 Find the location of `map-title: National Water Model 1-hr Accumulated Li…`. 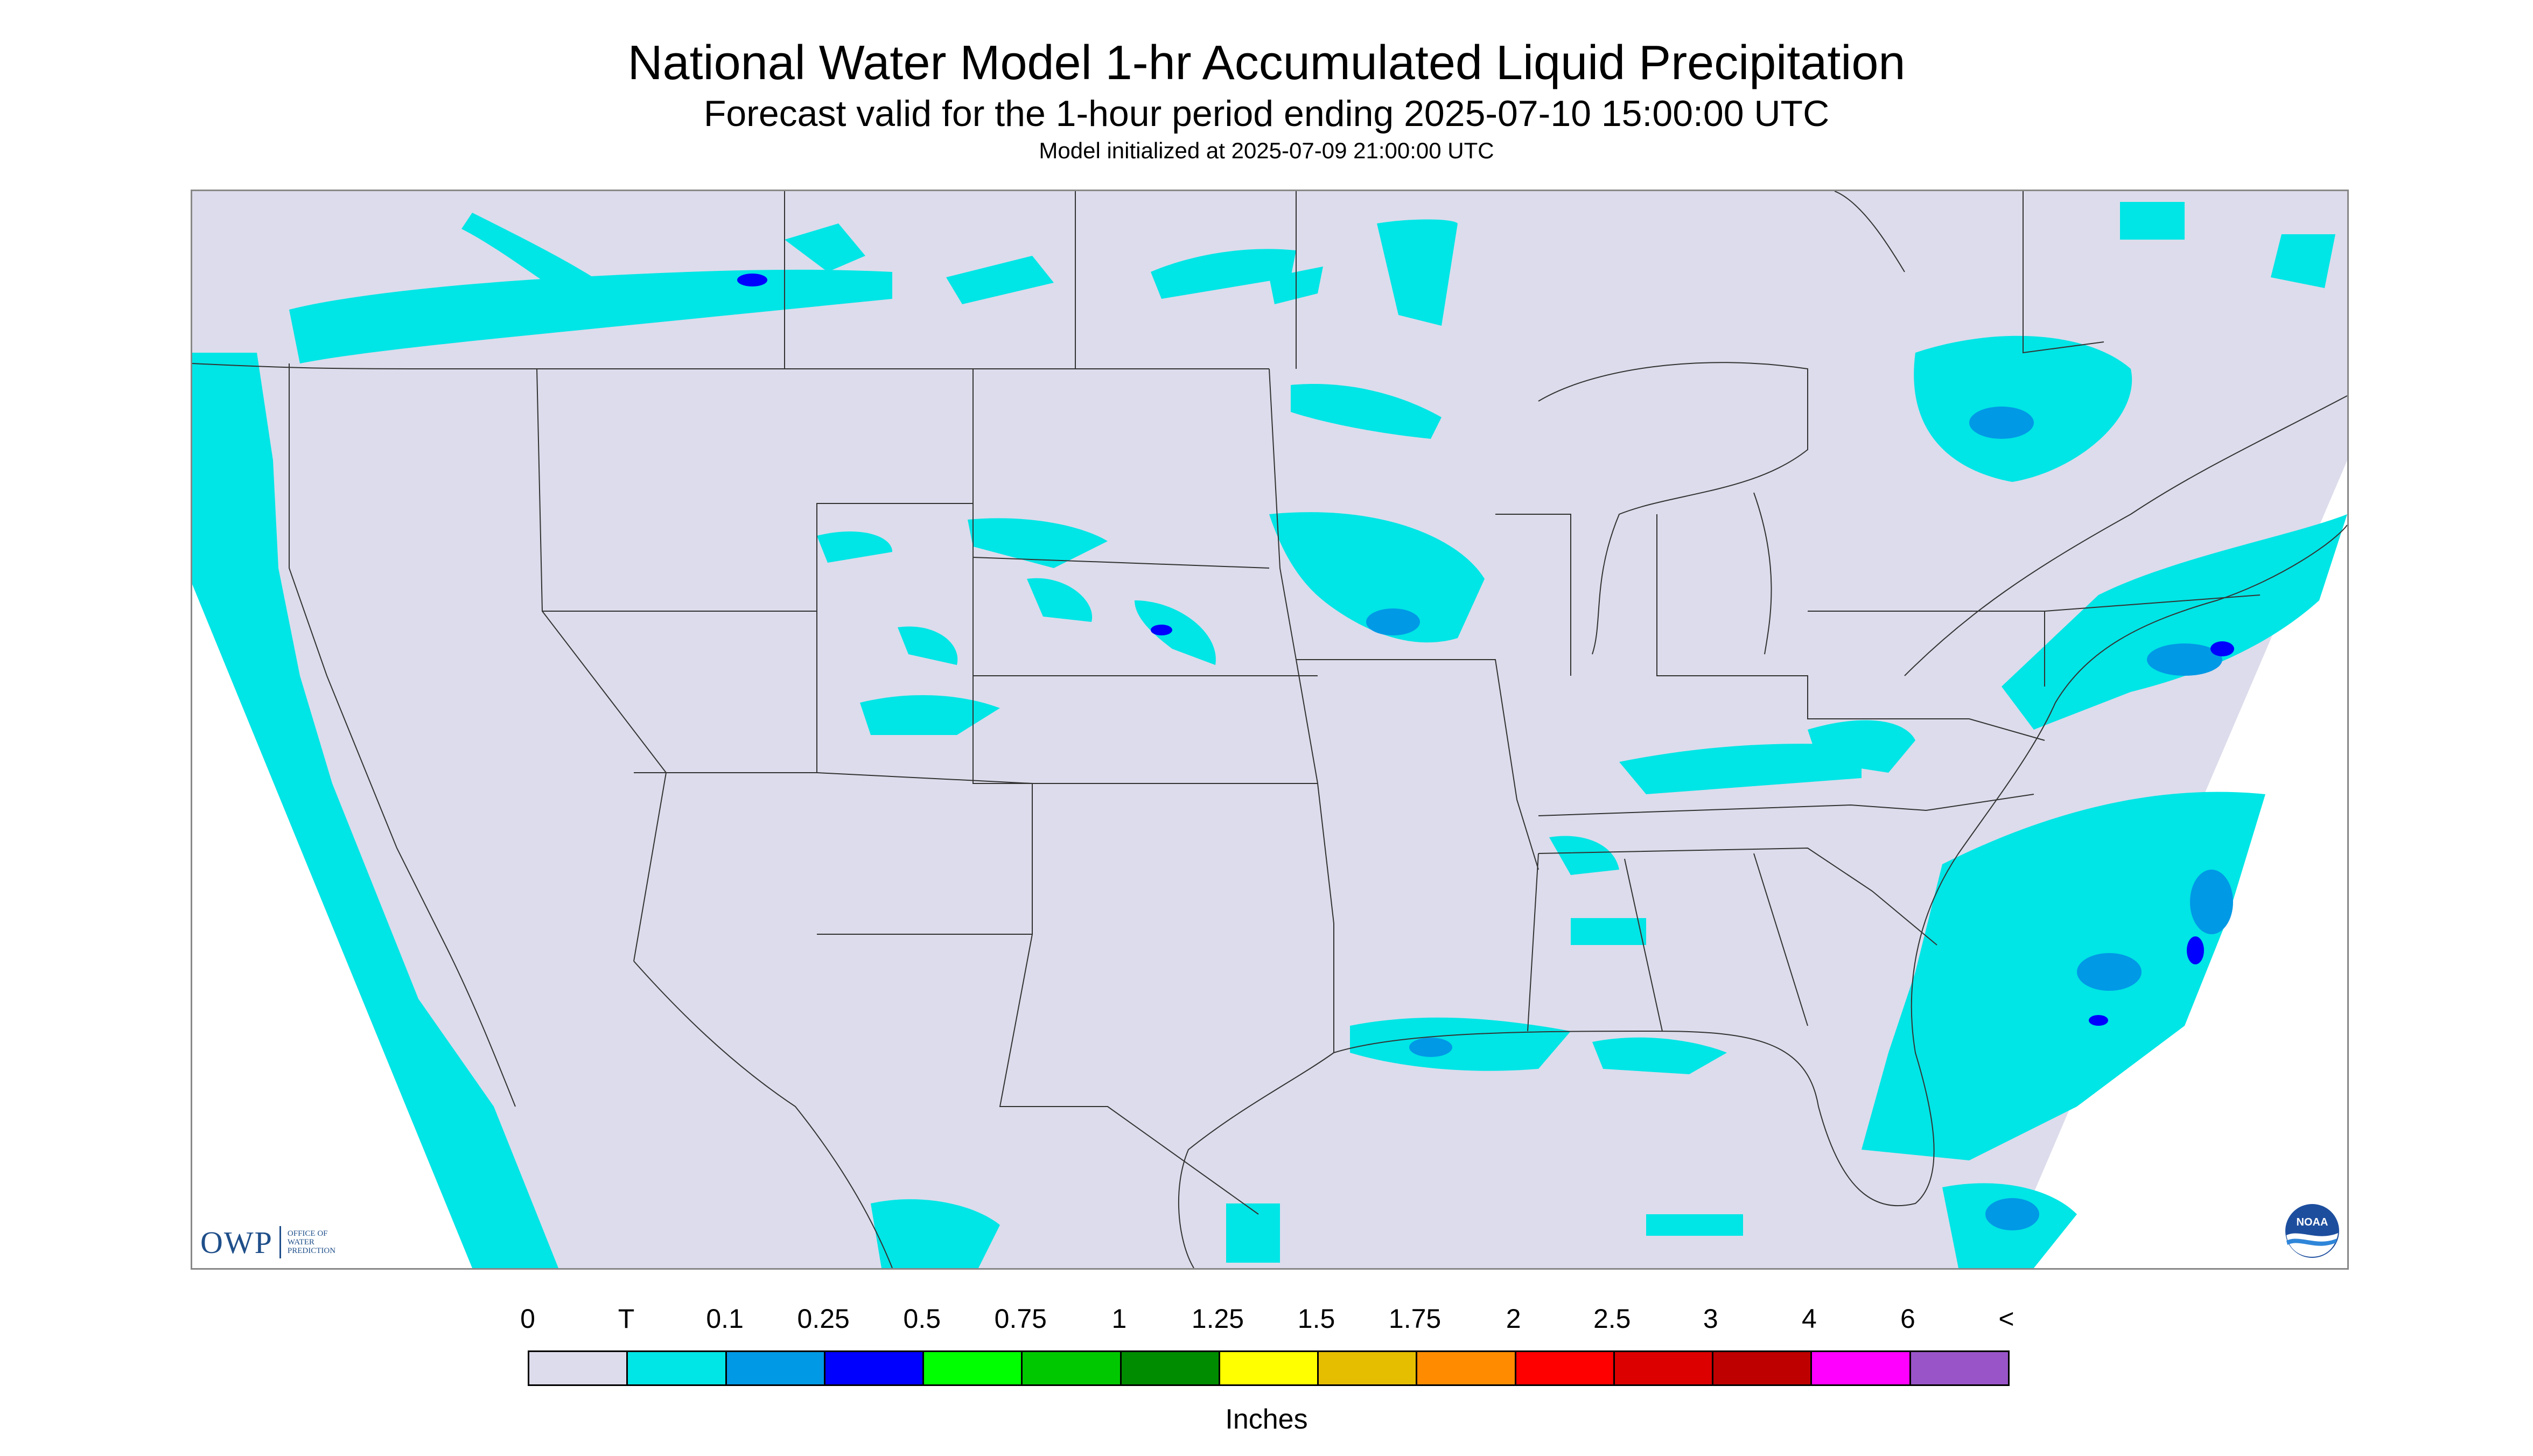

map-title: National Water Model 1-hr Accumulated Li… is located at coordinates (1266, 63).